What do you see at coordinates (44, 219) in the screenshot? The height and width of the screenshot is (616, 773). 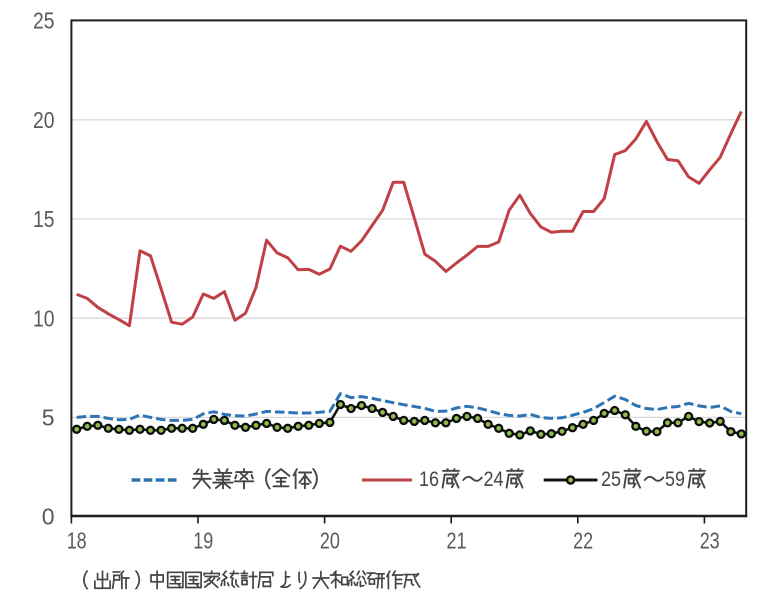 I see `svg-text: 15` at bounding box center [44, 219].